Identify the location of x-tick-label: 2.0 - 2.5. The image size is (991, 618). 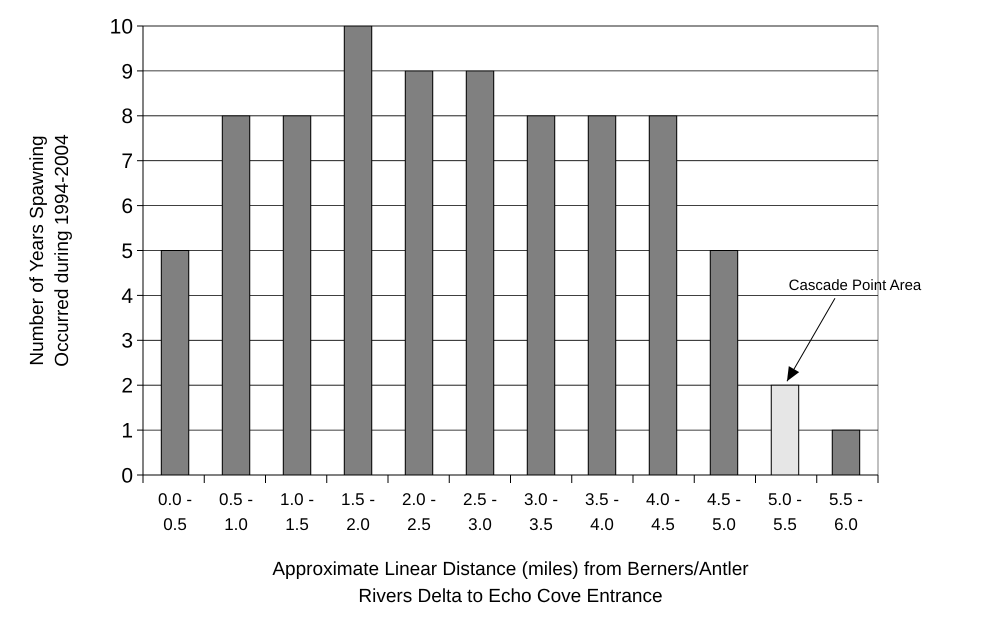
(419, 512).